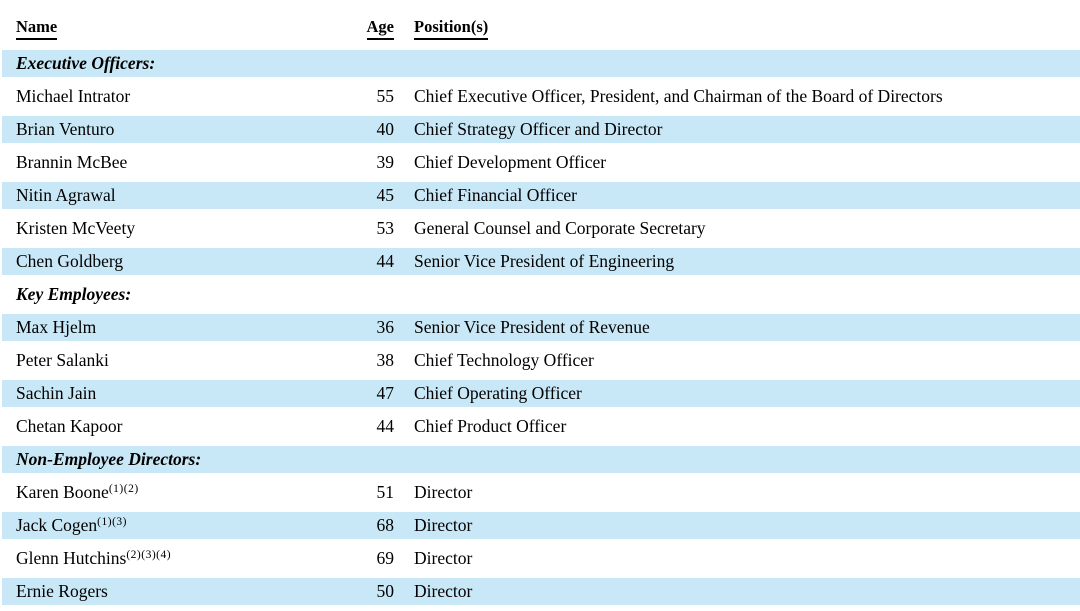 This screenshot has width=1080, height=611. What do you see at coordinates (177, 426) in the screenshot?
I see `person-name-cell: Chetan Kapoor` at bounding box center [177, 426].